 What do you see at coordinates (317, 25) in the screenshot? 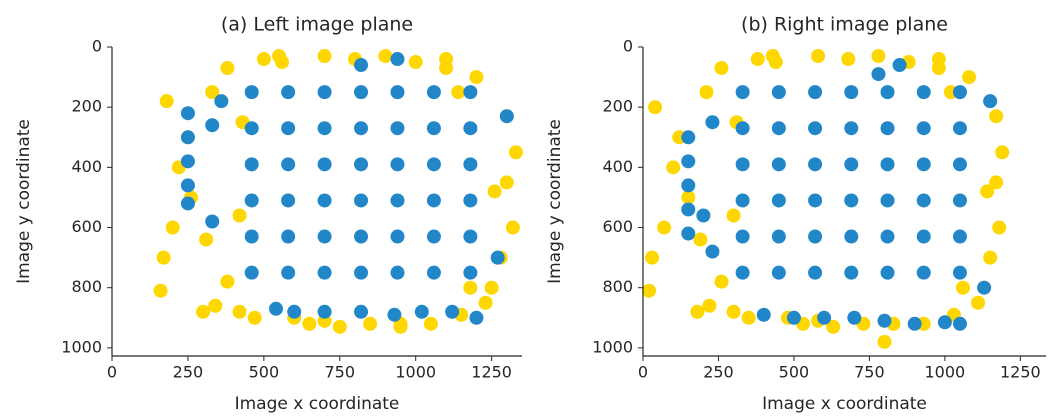
I see `chart-title: (a) Left image plane` at bounding box center [317, 25].